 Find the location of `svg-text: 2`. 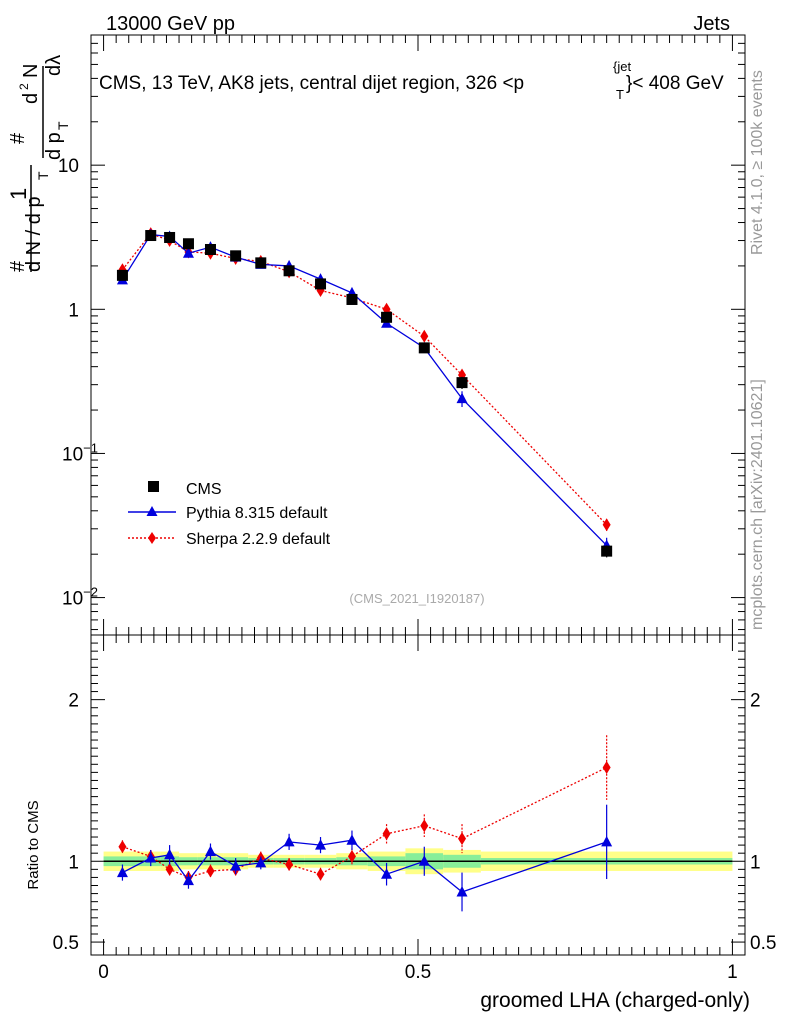

svg-text: 2 is located at coordinates (24, 86).